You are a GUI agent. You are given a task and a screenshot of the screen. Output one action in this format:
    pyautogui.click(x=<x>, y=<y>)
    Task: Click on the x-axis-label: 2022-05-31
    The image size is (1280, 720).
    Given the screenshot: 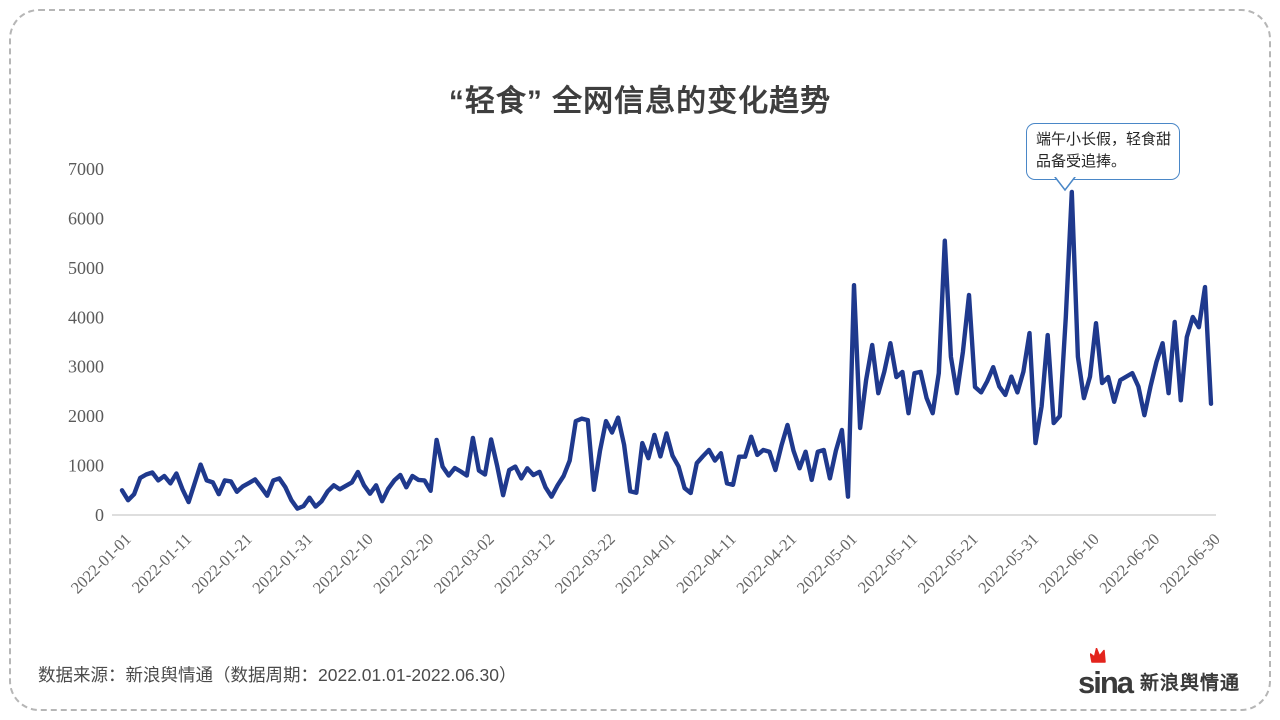 What is the action you would take?
    pyautogui.click(x=1008, y=563)
    